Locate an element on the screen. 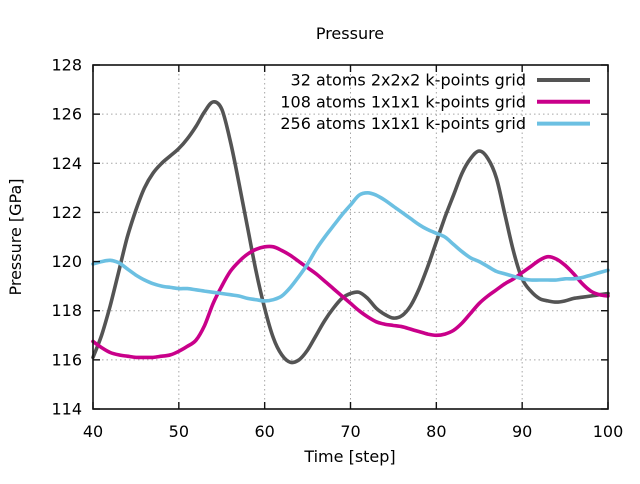 Image resolution: width=640 pixels, height=484 pixels. y-tick-label: 120 is located at coordinates (66, 261).